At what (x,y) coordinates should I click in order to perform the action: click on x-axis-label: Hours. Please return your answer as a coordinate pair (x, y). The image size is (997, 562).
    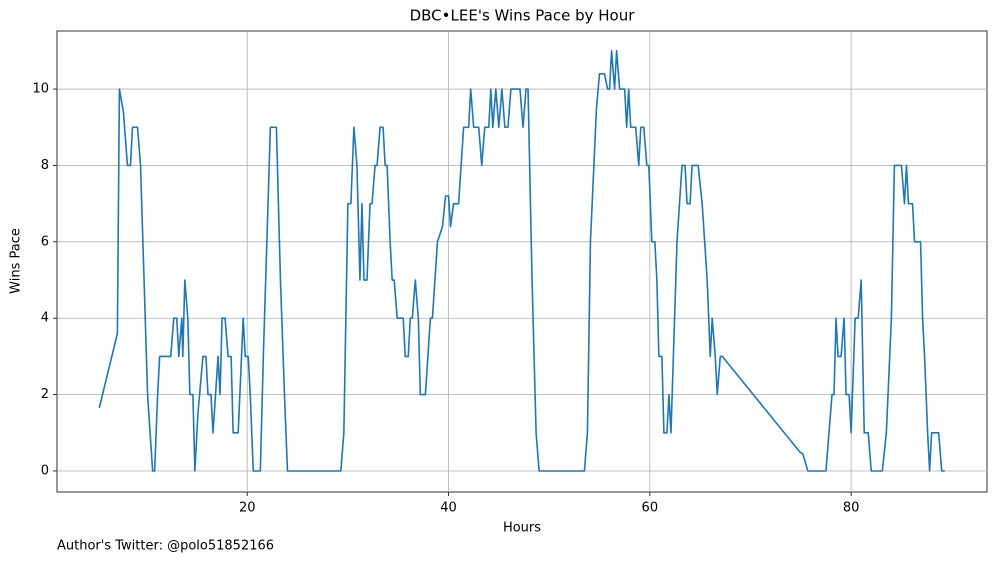
    Looking at the image, I should click on (522, 528).